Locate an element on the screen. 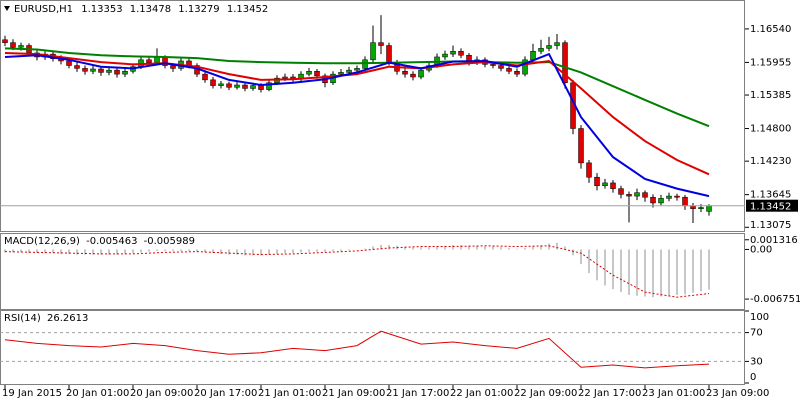 The image size is (800, 400). y-tick-label: 70 is located at coordinates (756, 333).